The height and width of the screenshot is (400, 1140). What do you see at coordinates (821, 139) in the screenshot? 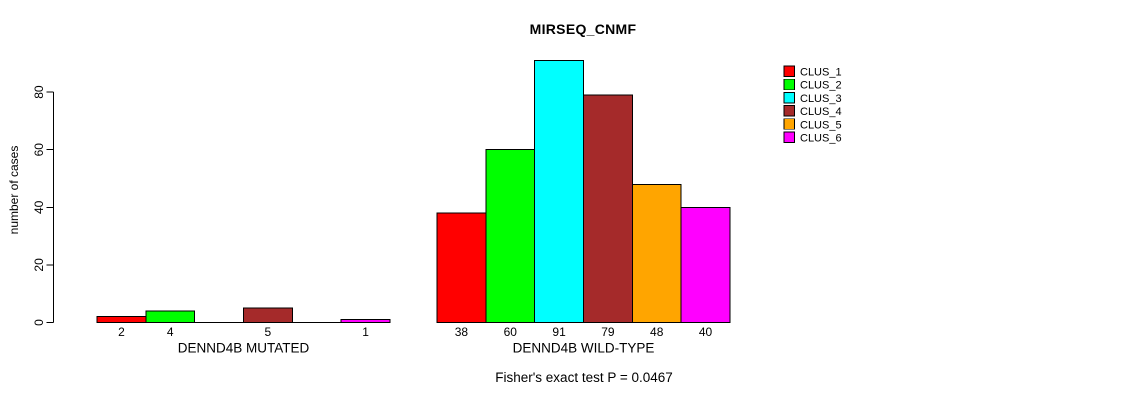
I see `legend-label-clus_6: CLUS_6` at bounding box center [821, 139].